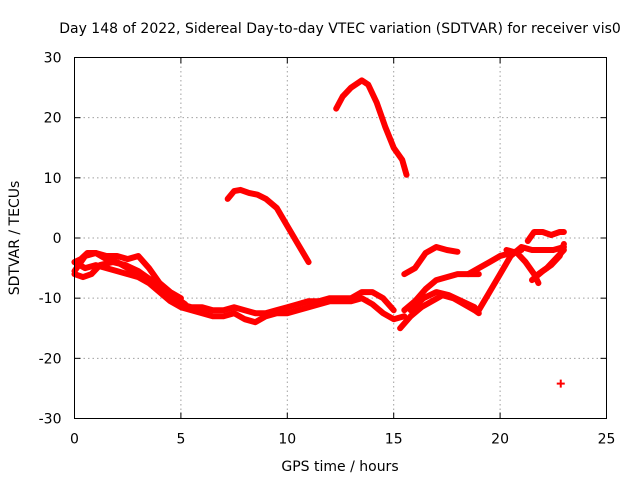 The width and height of the screenshot is (640, 480). I want to click on y-tick-label: -10, so click(50, 299).